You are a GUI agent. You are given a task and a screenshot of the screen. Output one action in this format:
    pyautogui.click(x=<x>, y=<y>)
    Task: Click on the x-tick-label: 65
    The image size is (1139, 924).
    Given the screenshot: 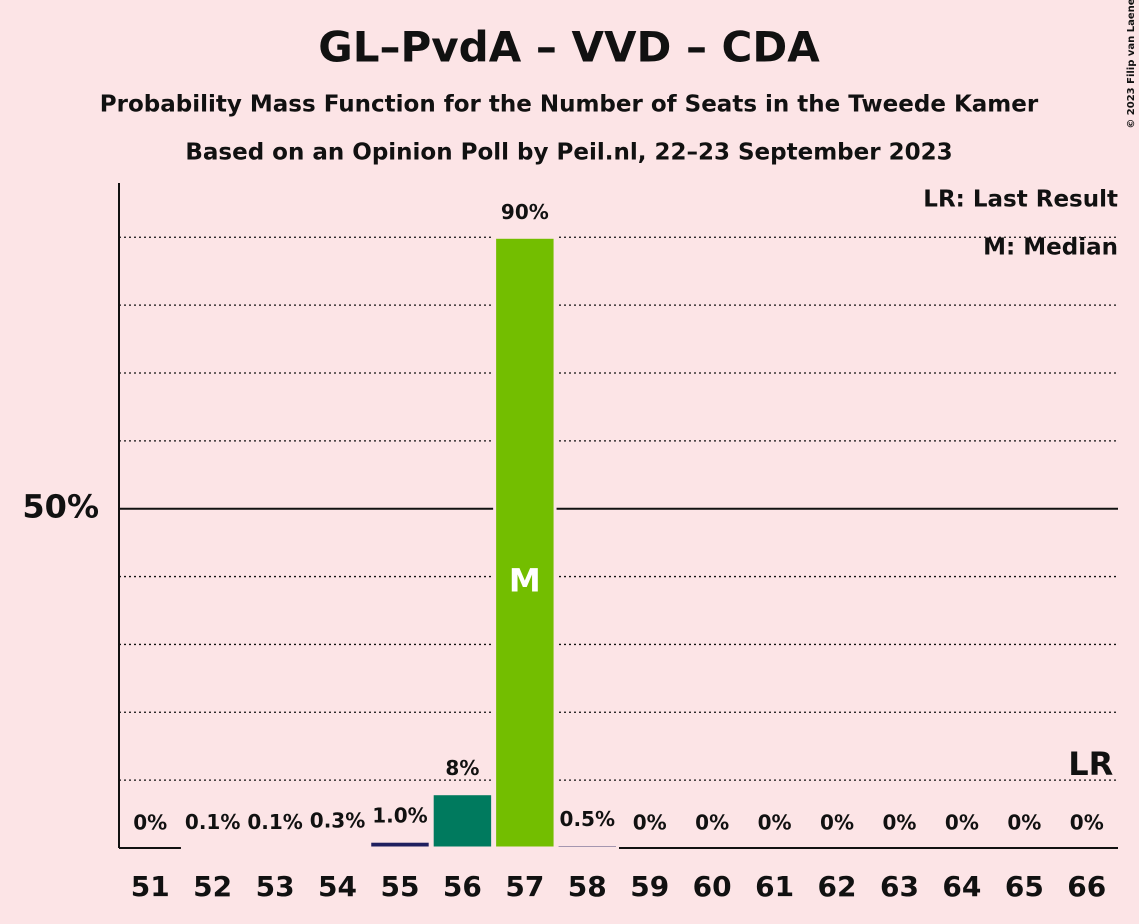 What is the action you would take?
    pyautogui.click(x=1024, y=886)
    